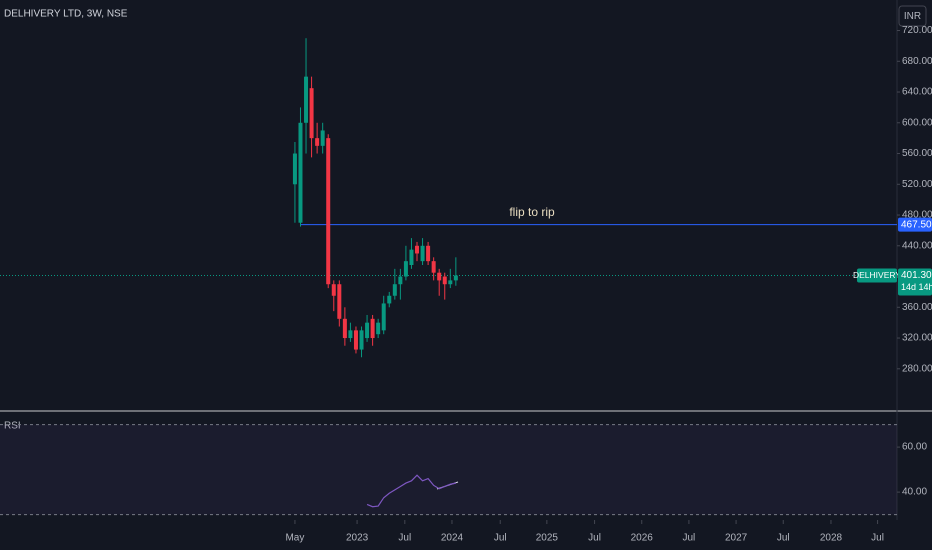 The height and width of the screenshot is (550, 932). What do you see at coordinates (917, 122) in the screenshot?
I see `y-tick-label: 600.00` at bounding box center [917, 122].